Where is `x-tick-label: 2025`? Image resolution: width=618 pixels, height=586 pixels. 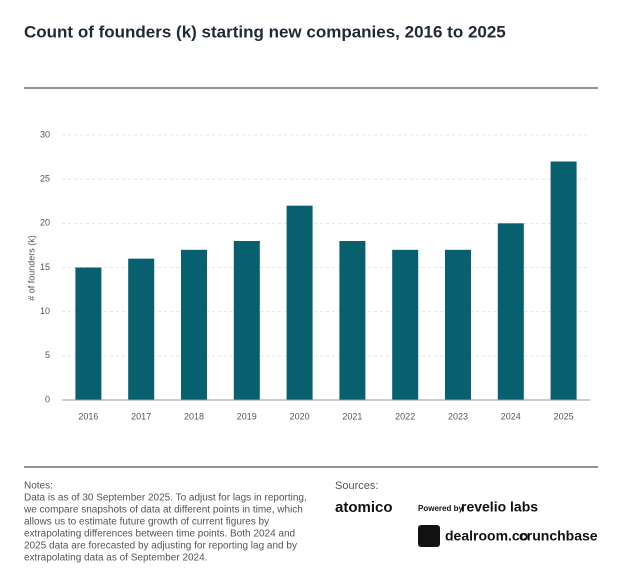 x-tick-label: 2025 is located at coordinates (564, 416).